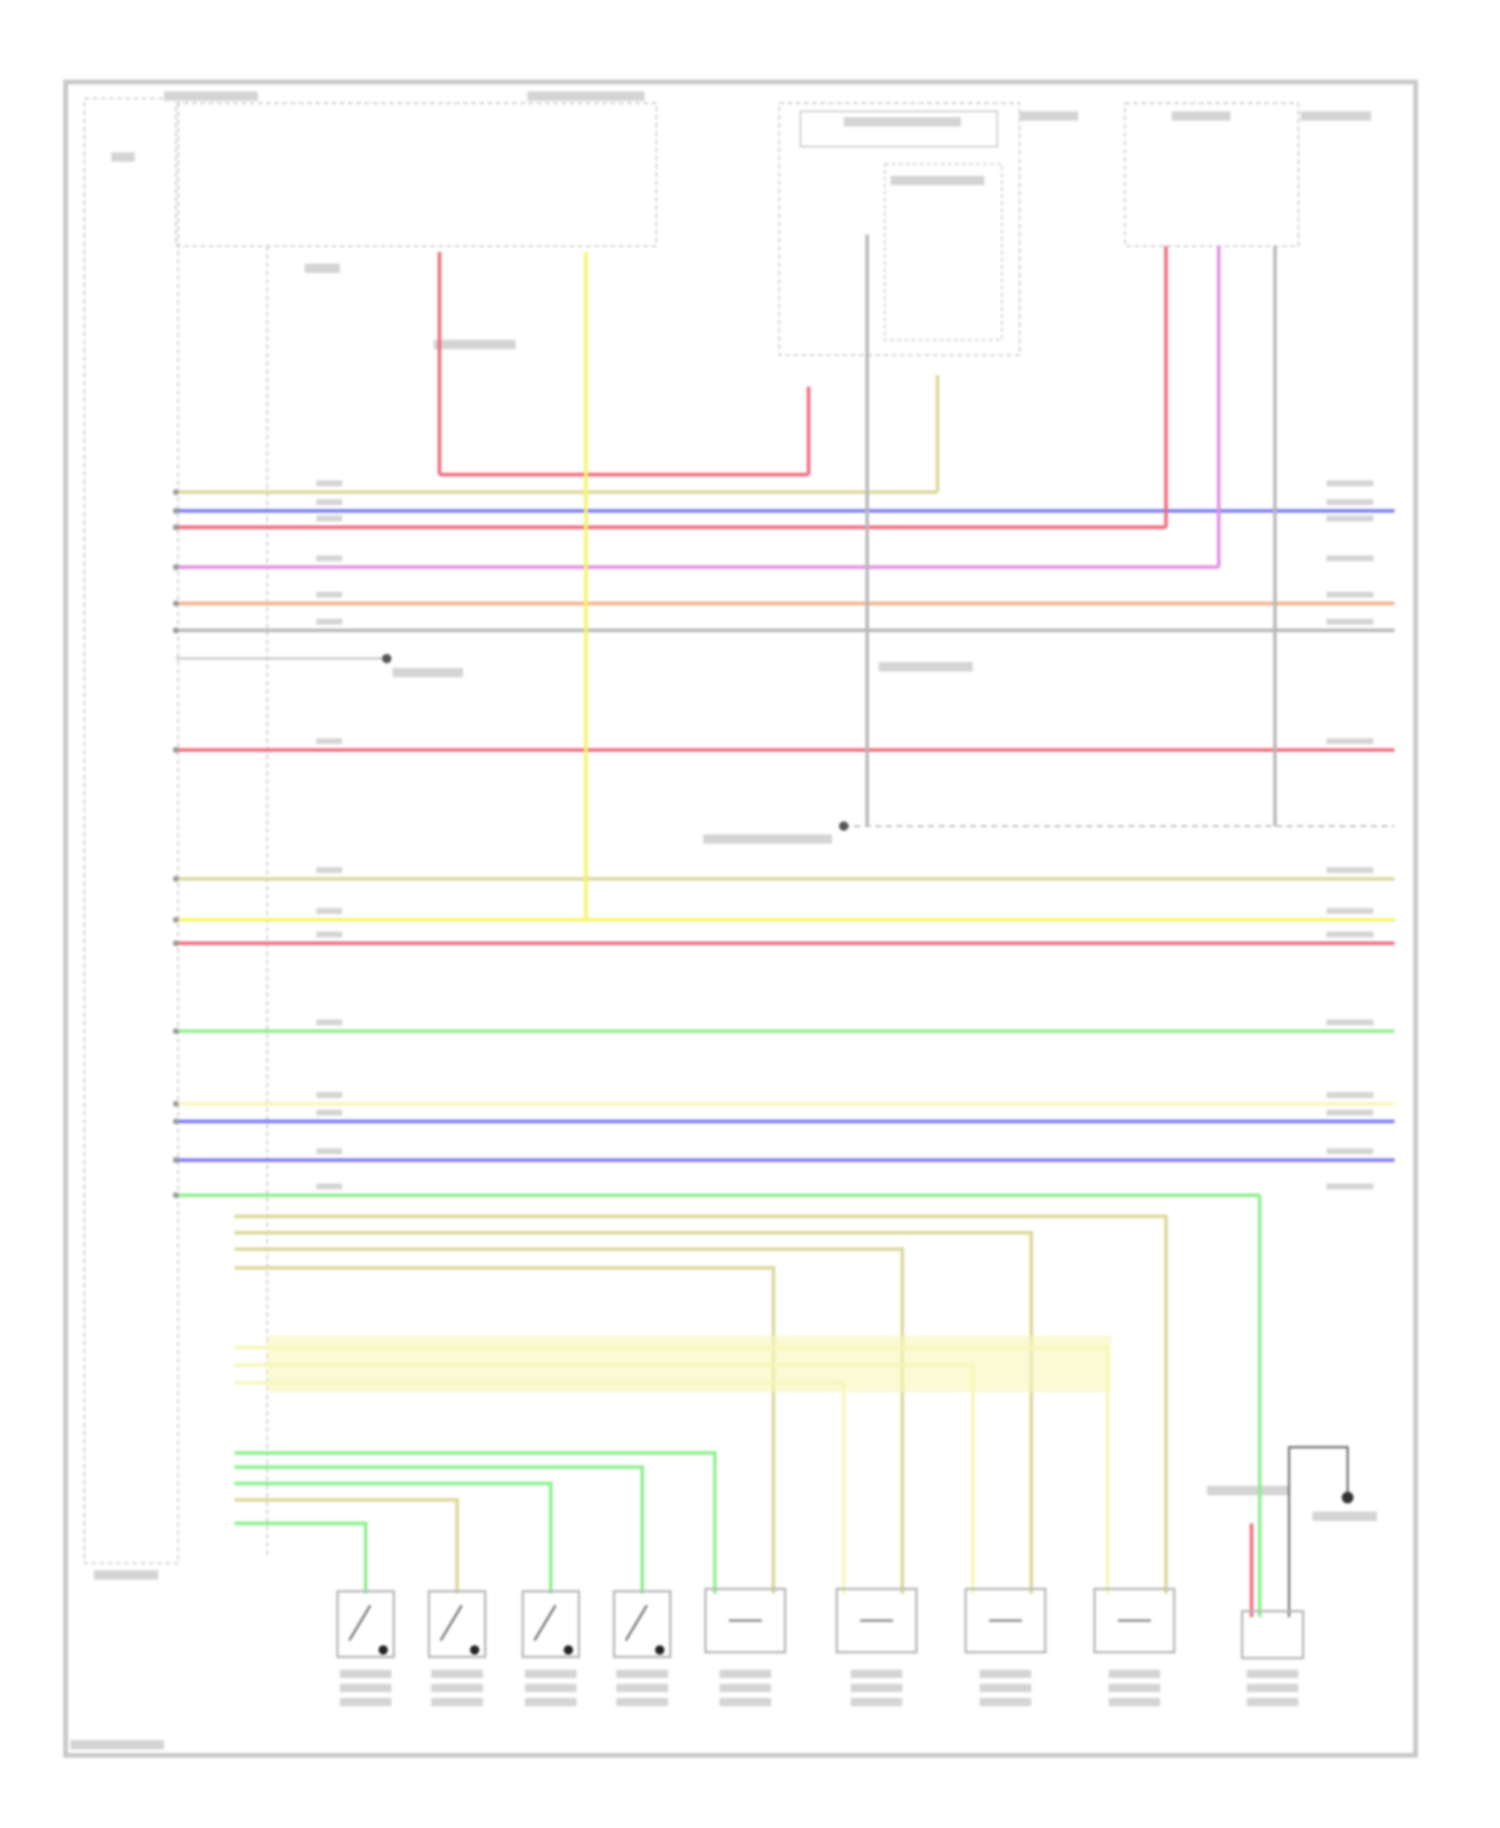  I want to click on module-box, so click(899, 229).